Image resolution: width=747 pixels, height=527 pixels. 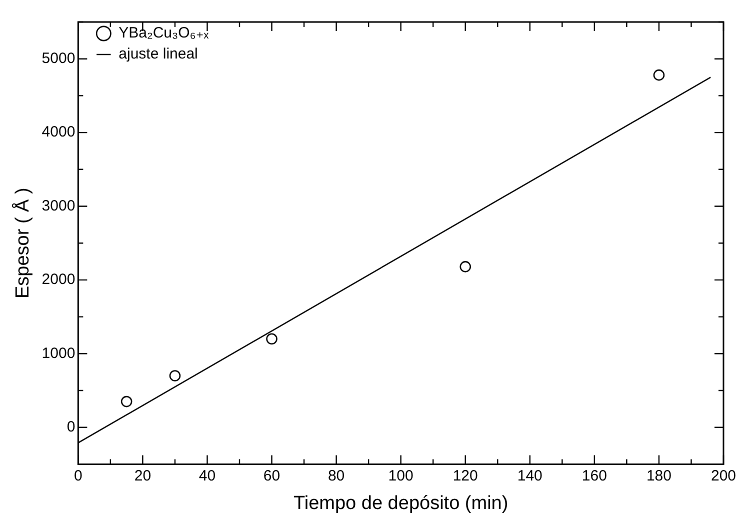 What do you see at coordinates (336, 475) in the screenshot?
I see `x-tick-label: 80` at bounding box center [336, 475].